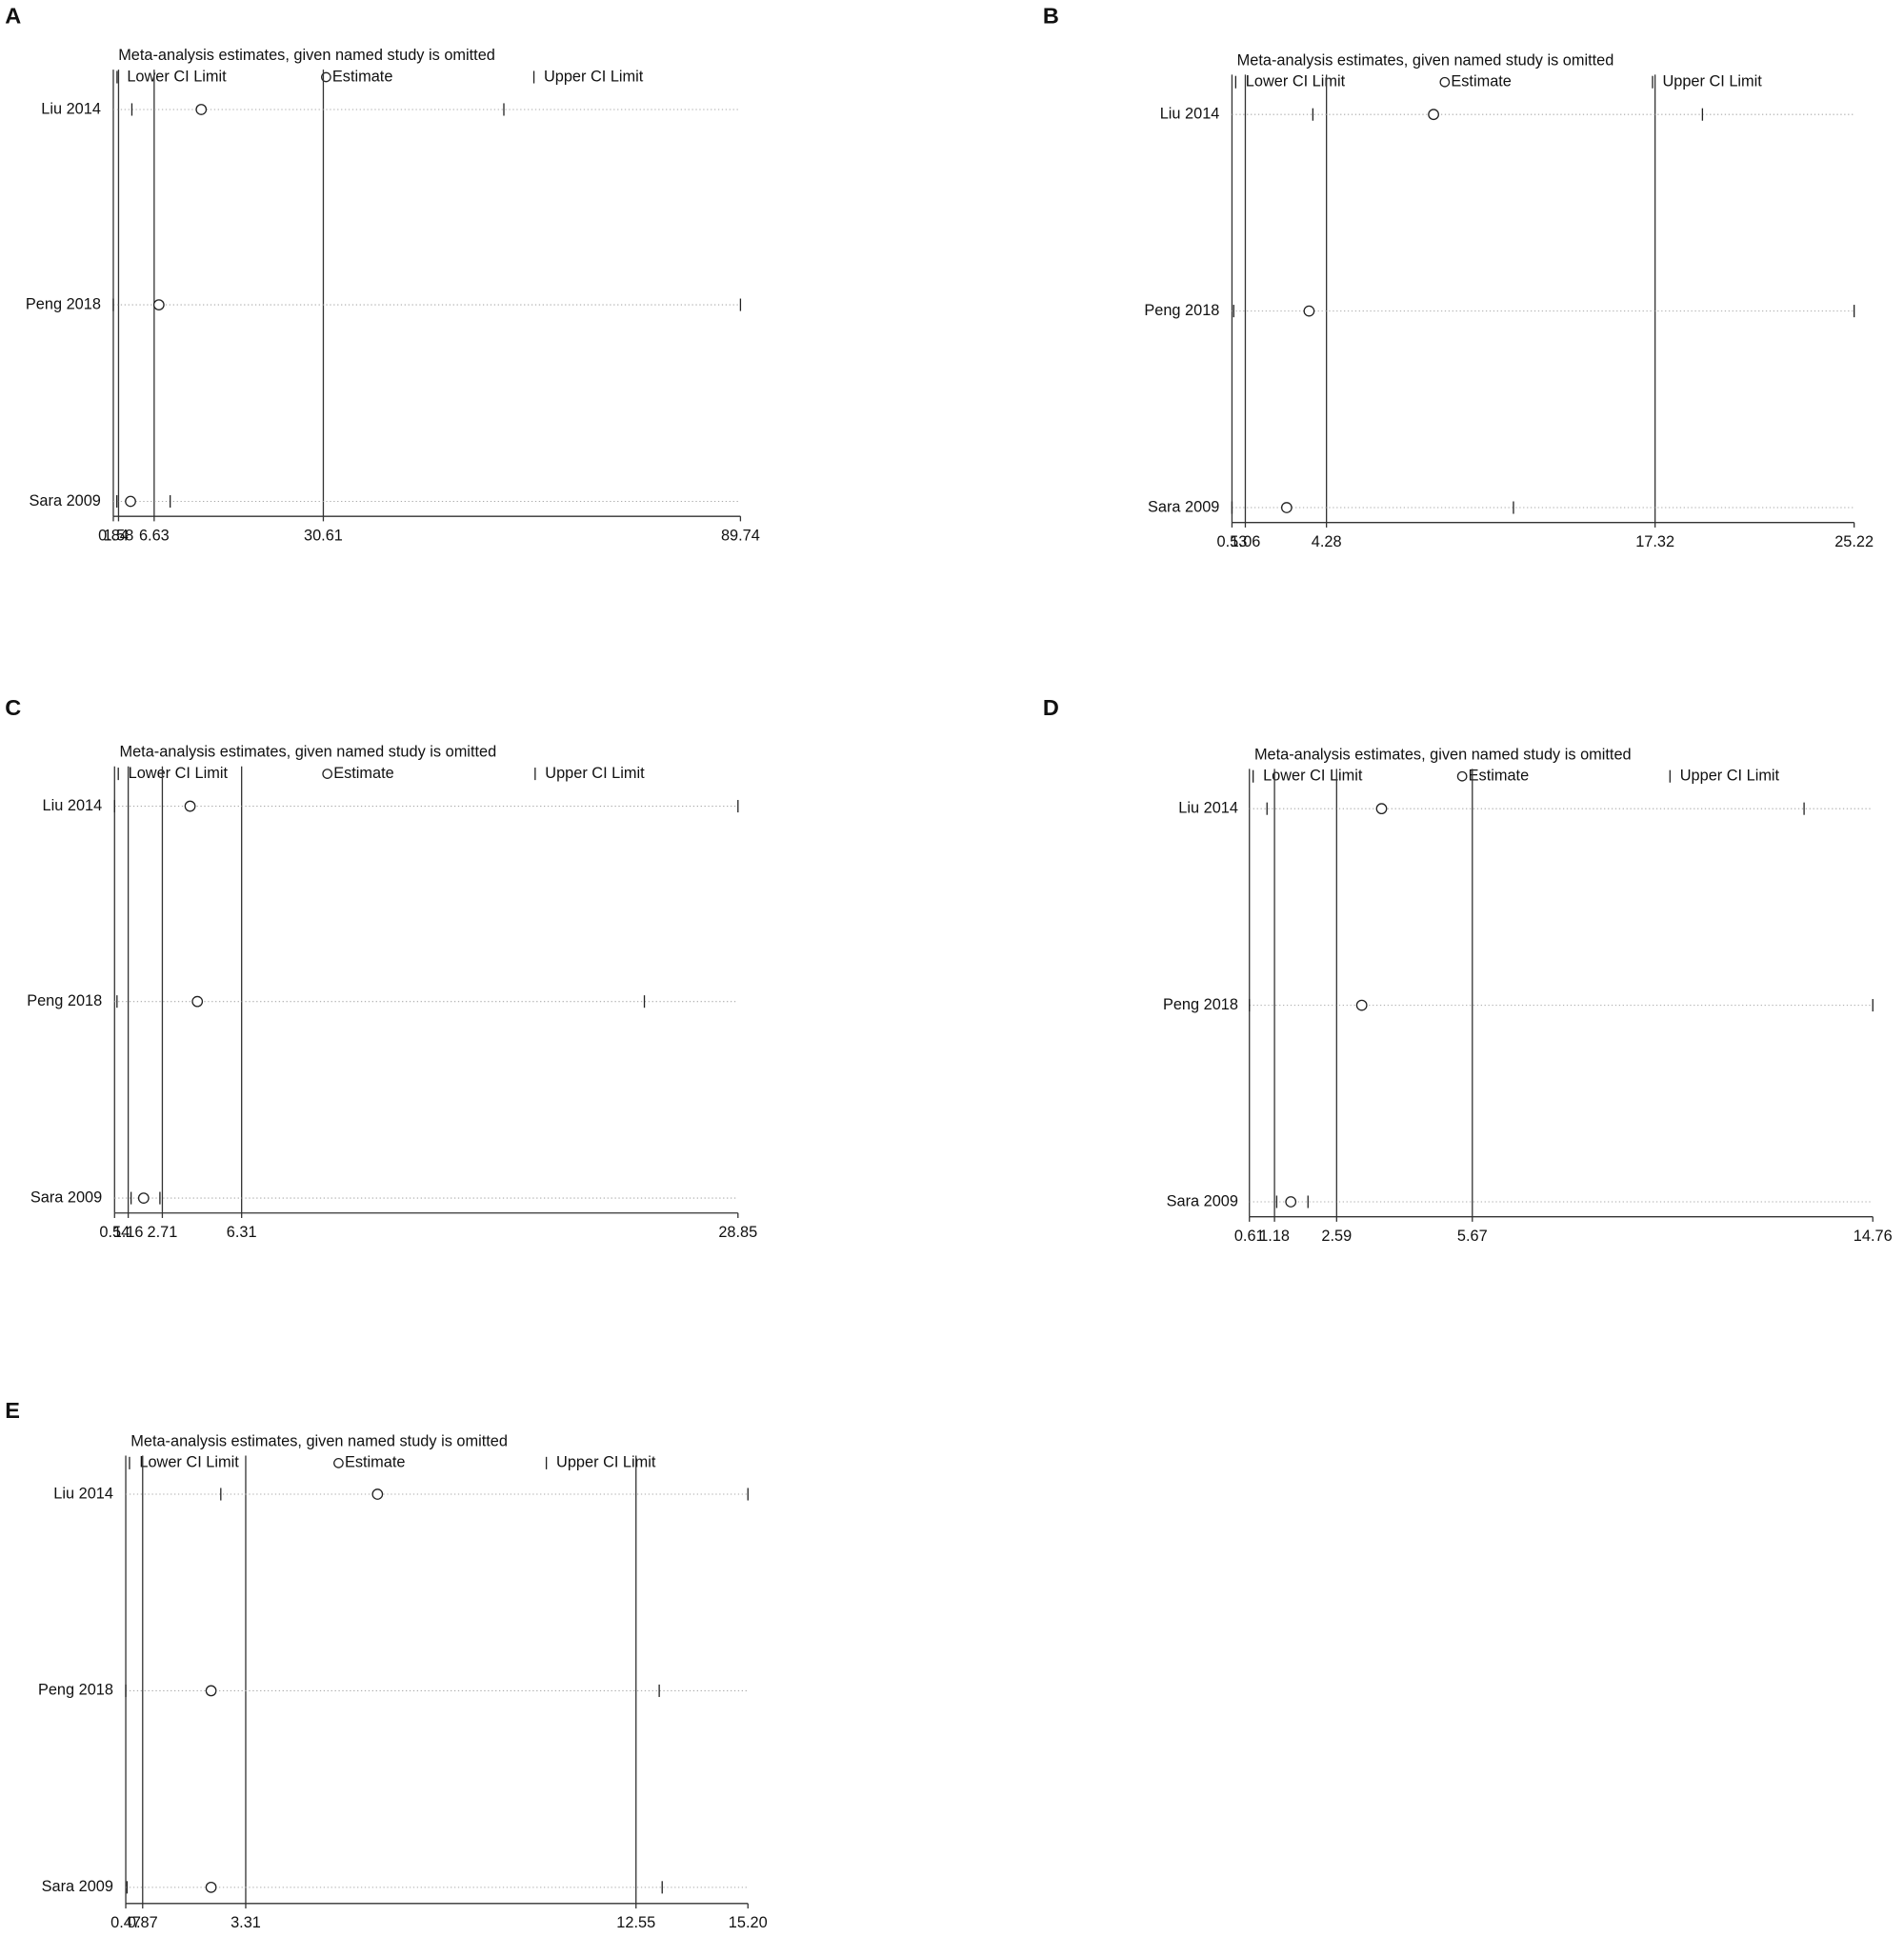 The height and width of the screenshot is (1957, 1904). What do you see at coordinates (246, 1923) in the screenshot?
I see `x-tick-label: 3.31` at bounding box center [246, 1923].